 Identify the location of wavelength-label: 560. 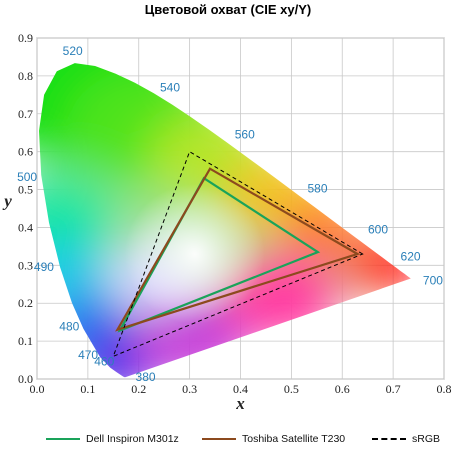
(245, 135).